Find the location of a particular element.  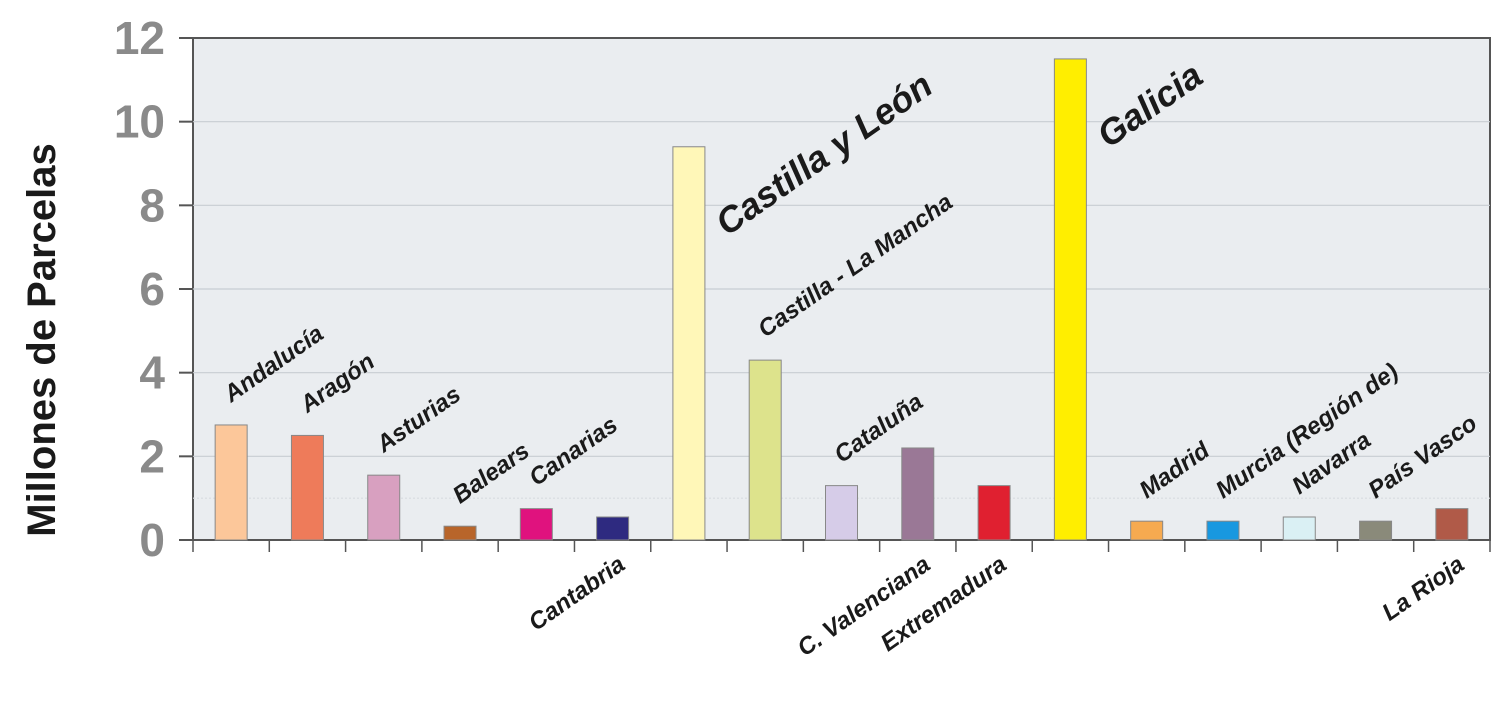

category-label-9: C. Valenciana is located at coordinates (864, 606).